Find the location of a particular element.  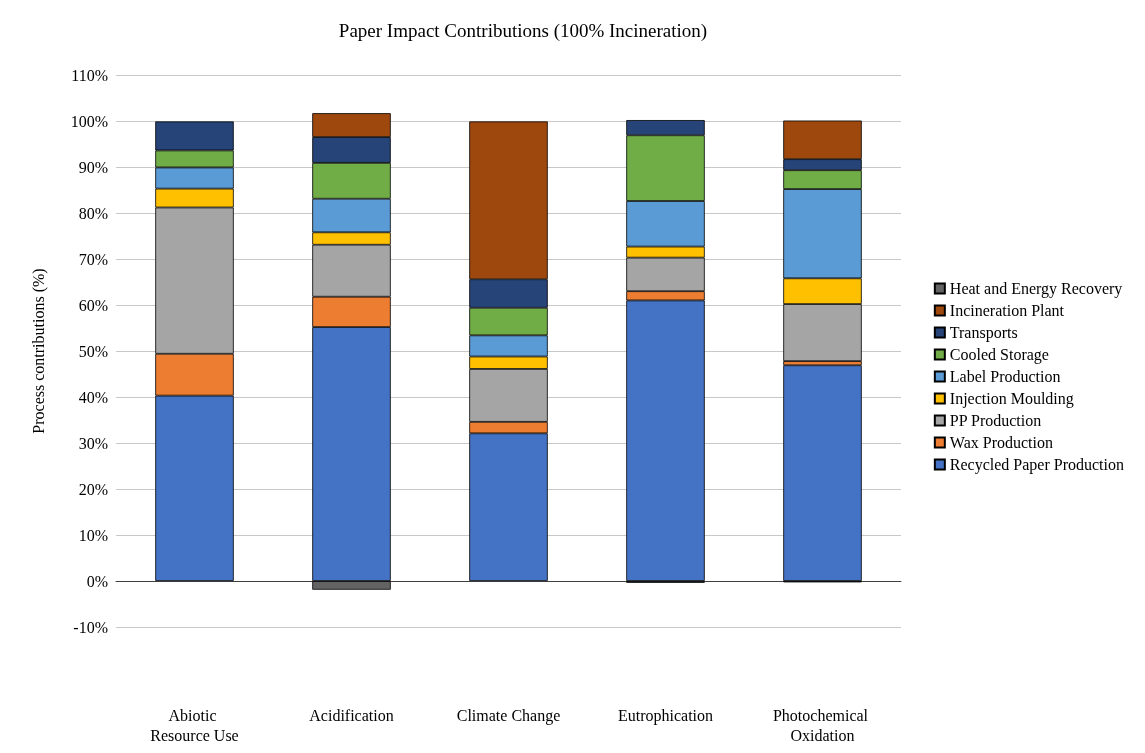

legend-label: Wax Production is located at coordinates (1001, 442).